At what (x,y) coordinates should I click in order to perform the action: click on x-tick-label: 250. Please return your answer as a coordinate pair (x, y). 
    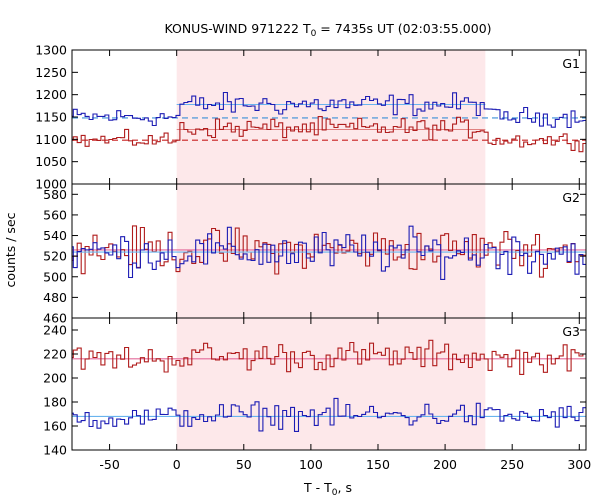
    Looking at the image, I should click on (512, 464).